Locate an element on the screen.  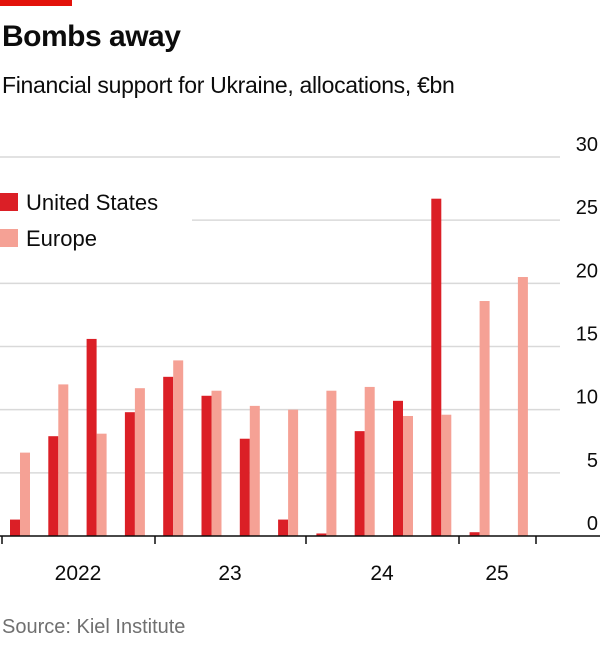
y-tick-label: 10 is located at coordinates (587, 398).